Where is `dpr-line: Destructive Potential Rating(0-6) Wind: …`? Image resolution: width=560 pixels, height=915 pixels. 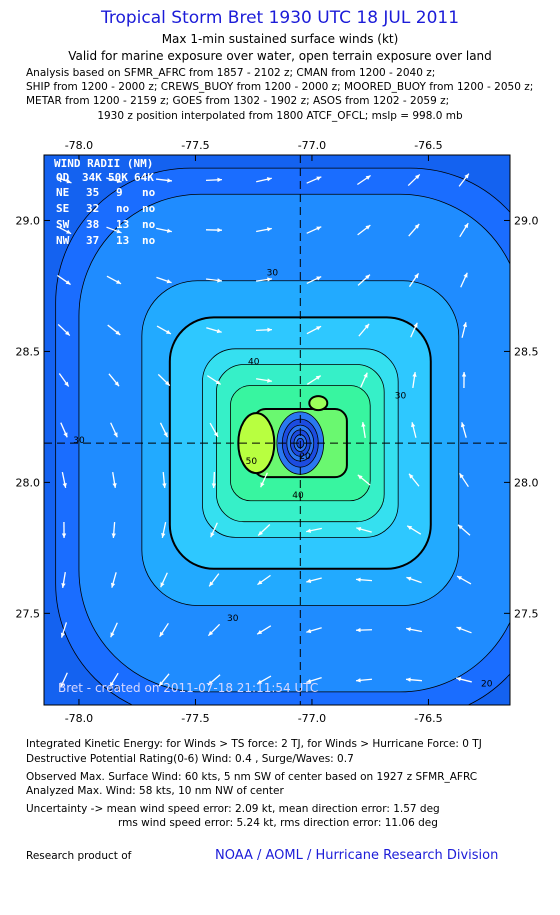 dpr-line: Destructive Potential Rating(0-6) Wind: … is located at coordinates (190, 759).